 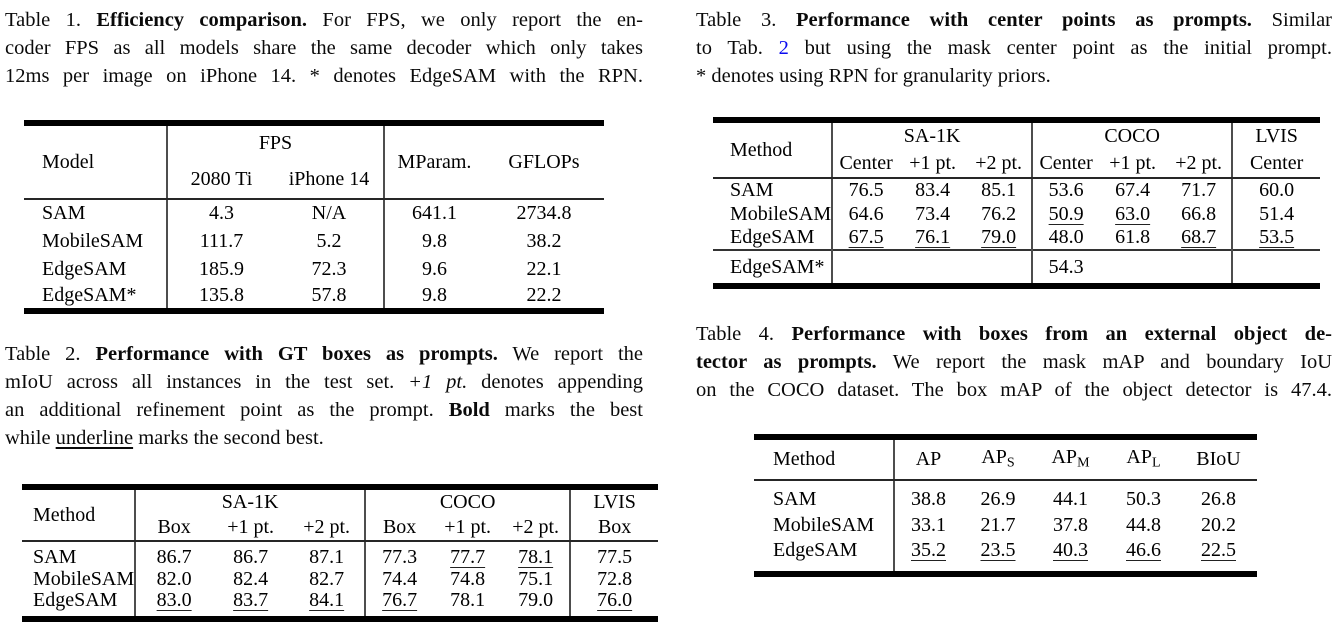 What do you see at coordinates (998, 524) in the screenshot?
I see `value-cell: 21.7` at bounding box center [998, 524].